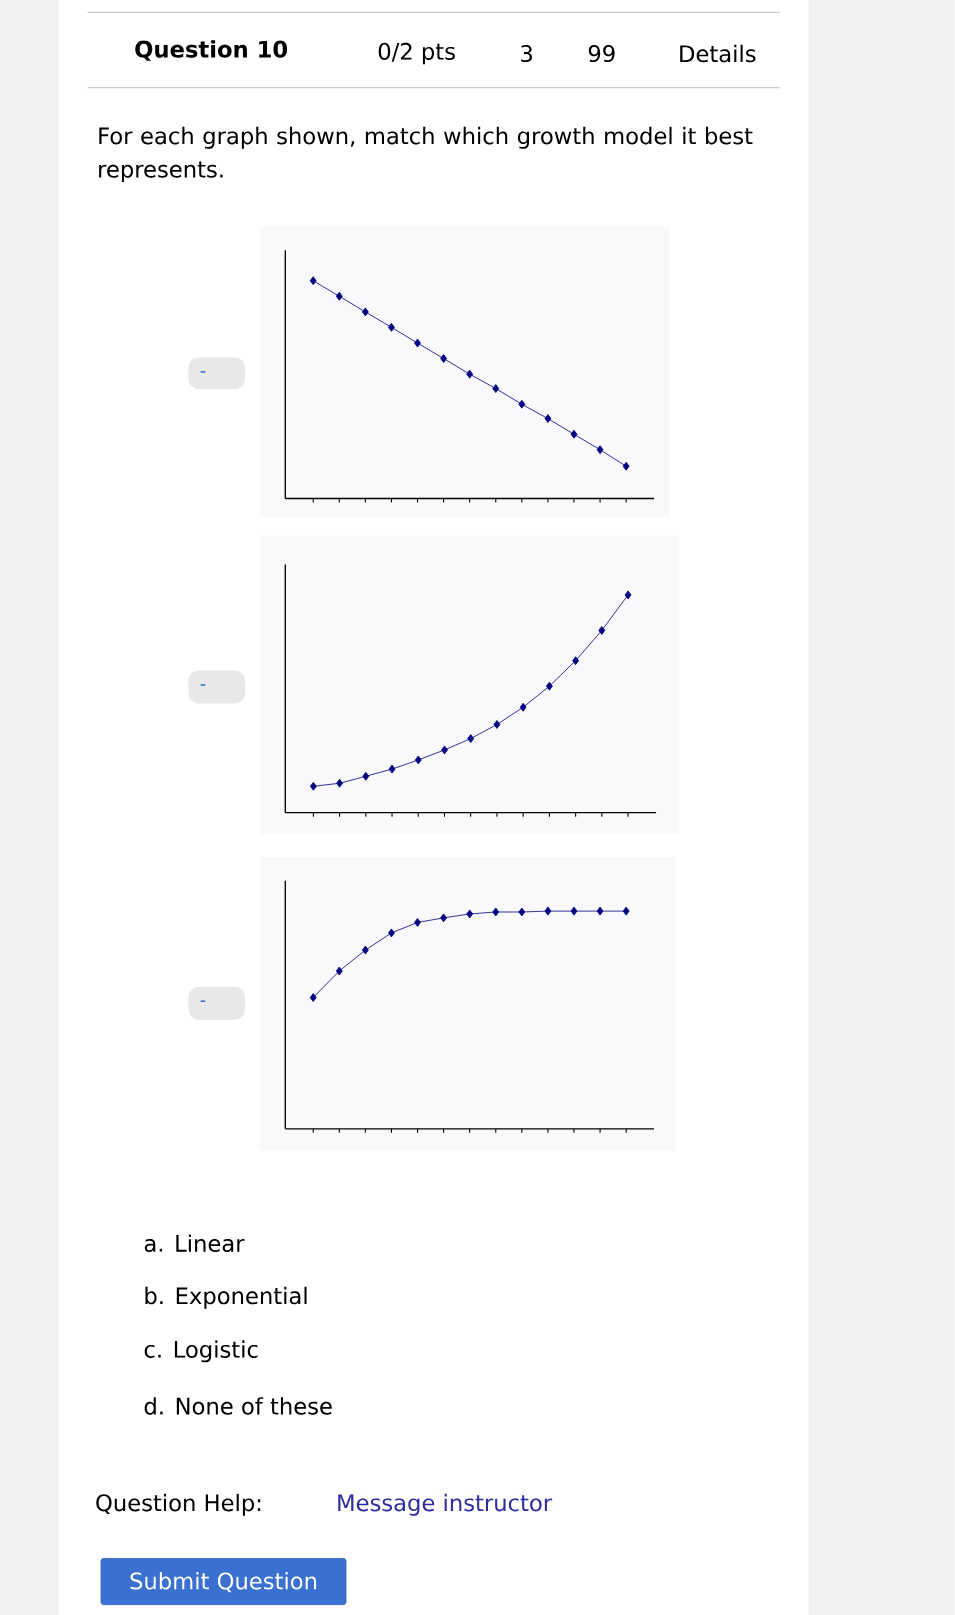 This screenshot has height=1615, width=955. I want to click on text: d. None of these, so click(238, 1406).